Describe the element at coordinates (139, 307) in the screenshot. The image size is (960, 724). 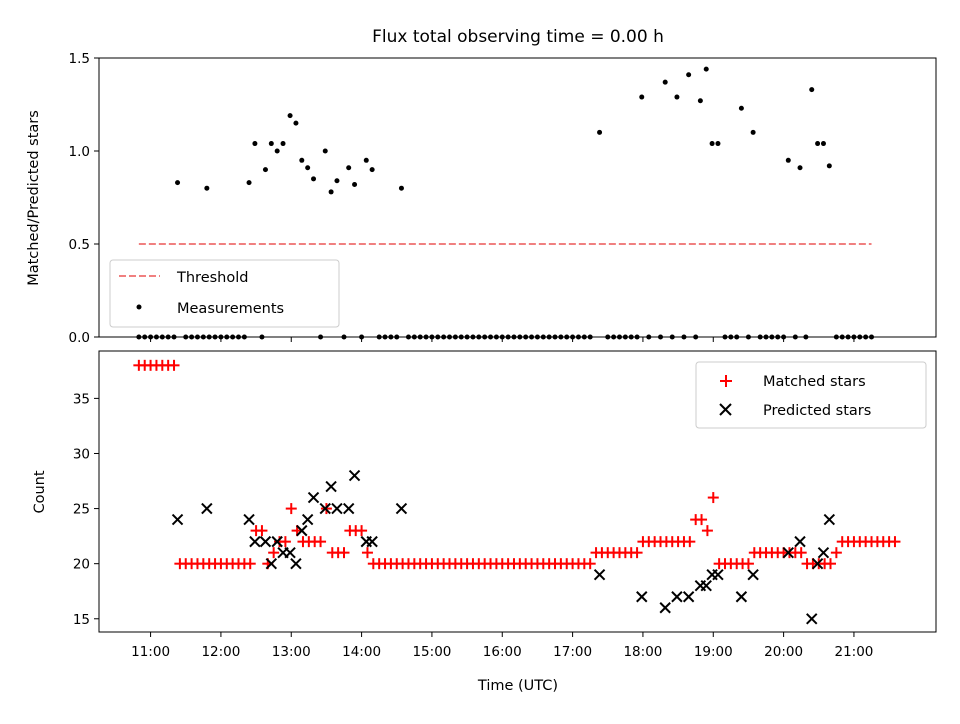
I see `legend-measurements-swatch` at that location.